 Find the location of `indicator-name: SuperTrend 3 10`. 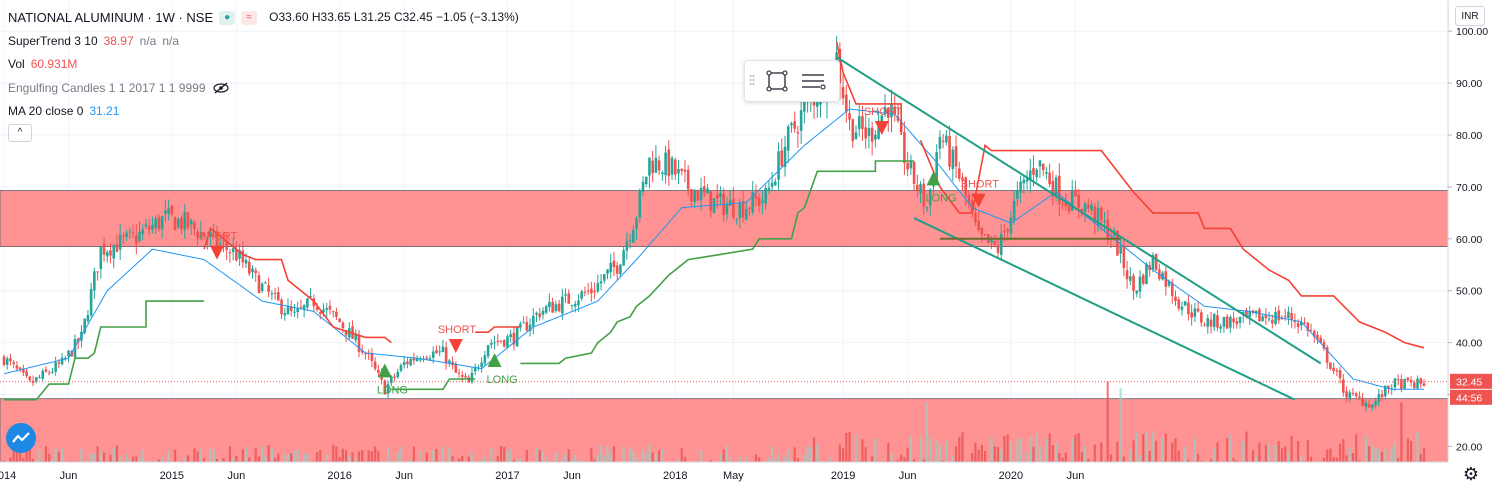

indicator-name: SuperTrend 3 10 is located at coordinates (53, 40).